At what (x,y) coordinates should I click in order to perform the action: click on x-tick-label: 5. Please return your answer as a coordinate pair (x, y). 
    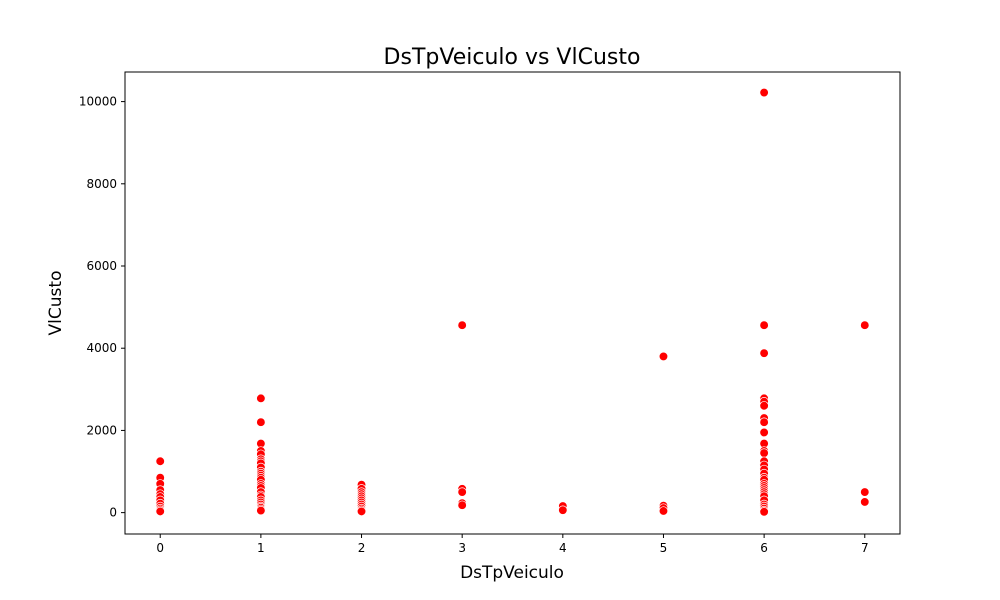
    Looking at the image, I should click on (664, 548).